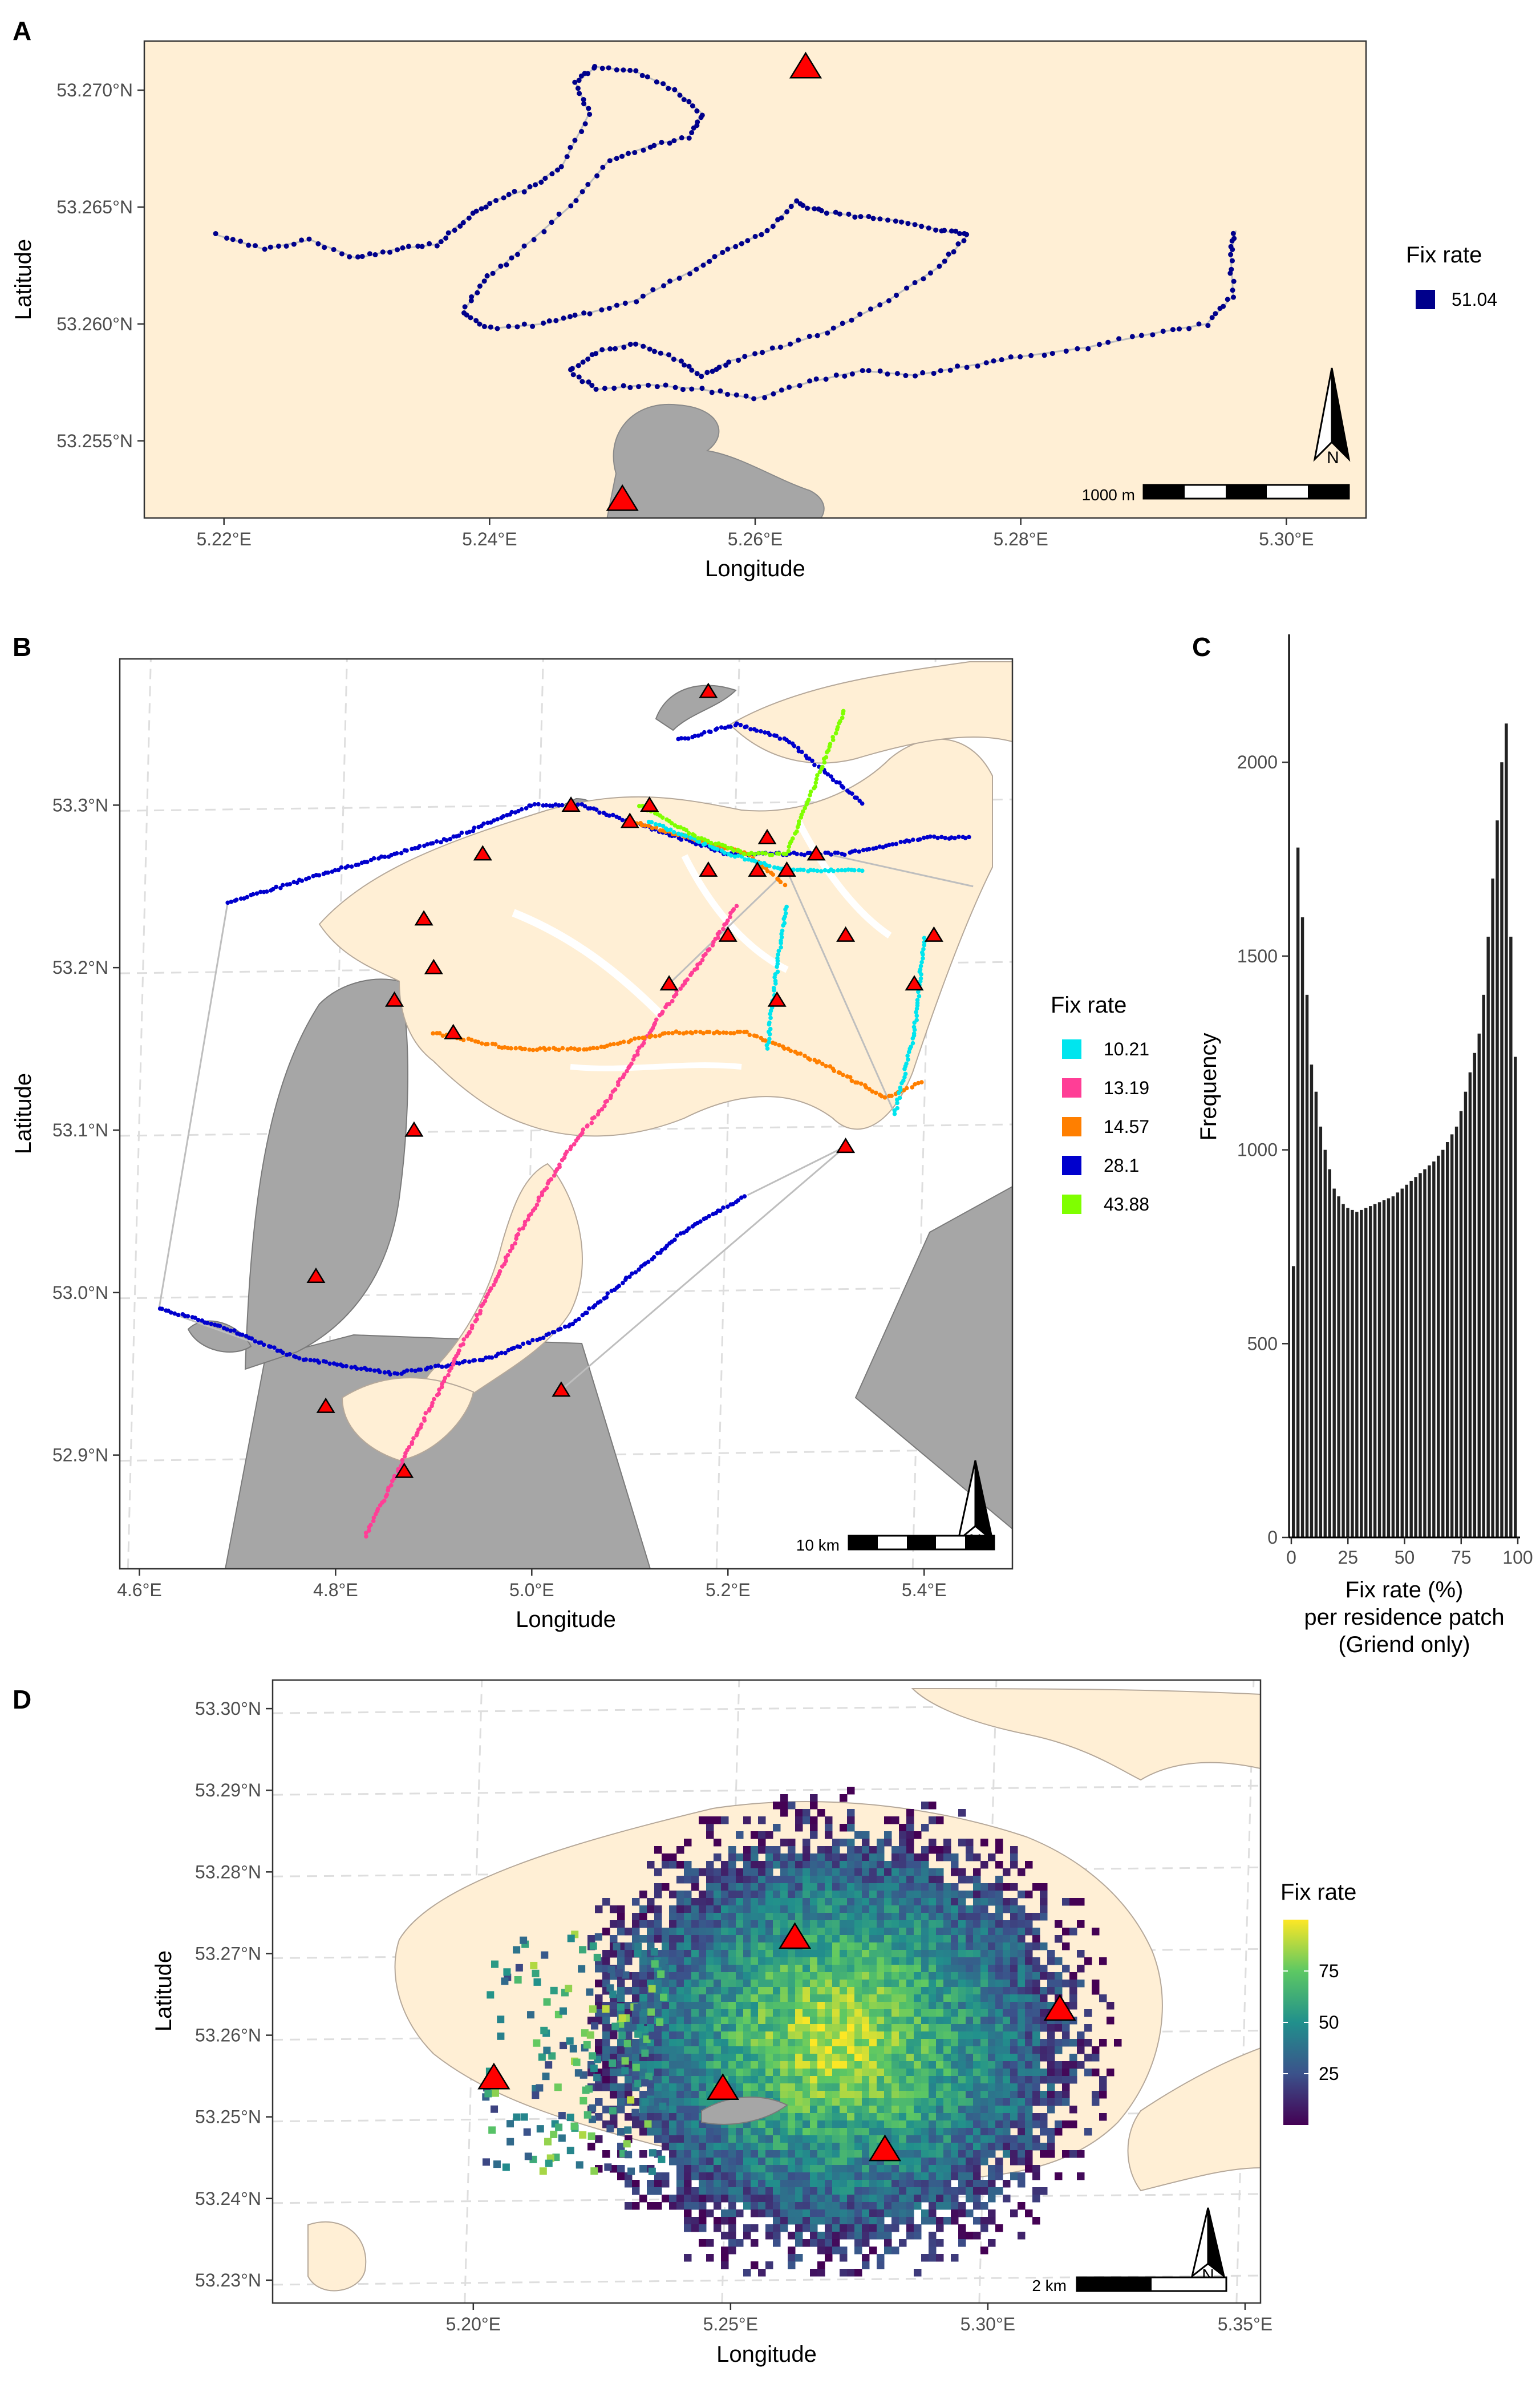 Image resolution: width=1540 pixels, height=2396 pixels. What do you see at coordinates (933, 1357) in the screenshot?
I see `panel-b-mainland-east` at bounding box center [933, 1357].